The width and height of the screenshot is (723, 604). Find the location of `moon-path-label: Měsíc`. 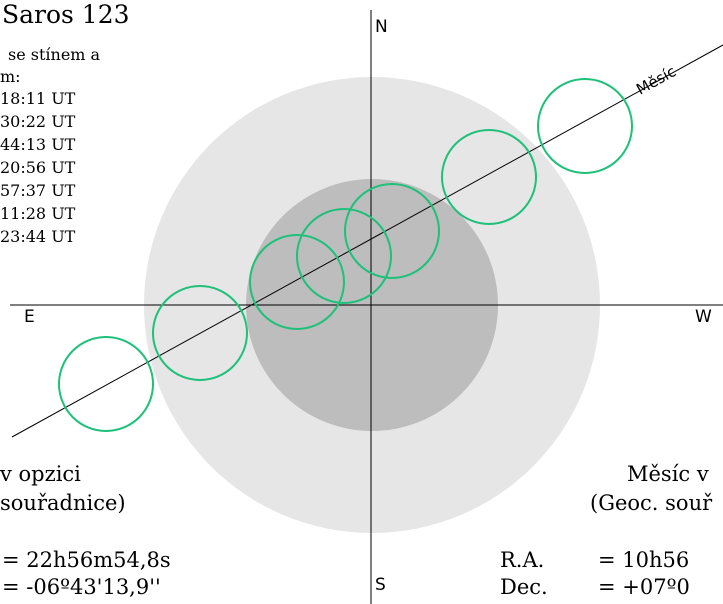

moon-path-label: Měsíc is located at coordinates (656, 80).